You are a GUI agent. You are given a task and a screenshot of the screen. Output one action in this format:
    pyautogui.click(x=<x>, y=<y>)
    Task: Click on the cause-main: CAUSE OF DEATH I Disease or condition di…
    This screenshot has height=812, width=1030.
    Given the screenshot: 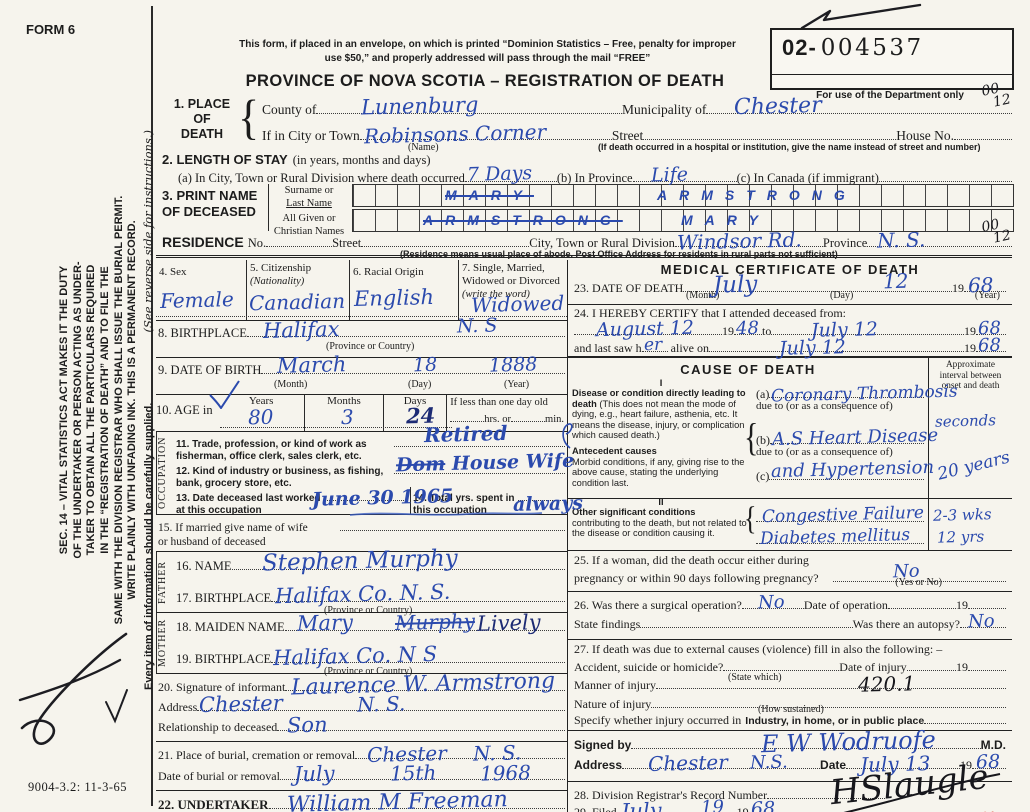 What is the action you would take?
    pyautogui.click(x=760, y=454)
    